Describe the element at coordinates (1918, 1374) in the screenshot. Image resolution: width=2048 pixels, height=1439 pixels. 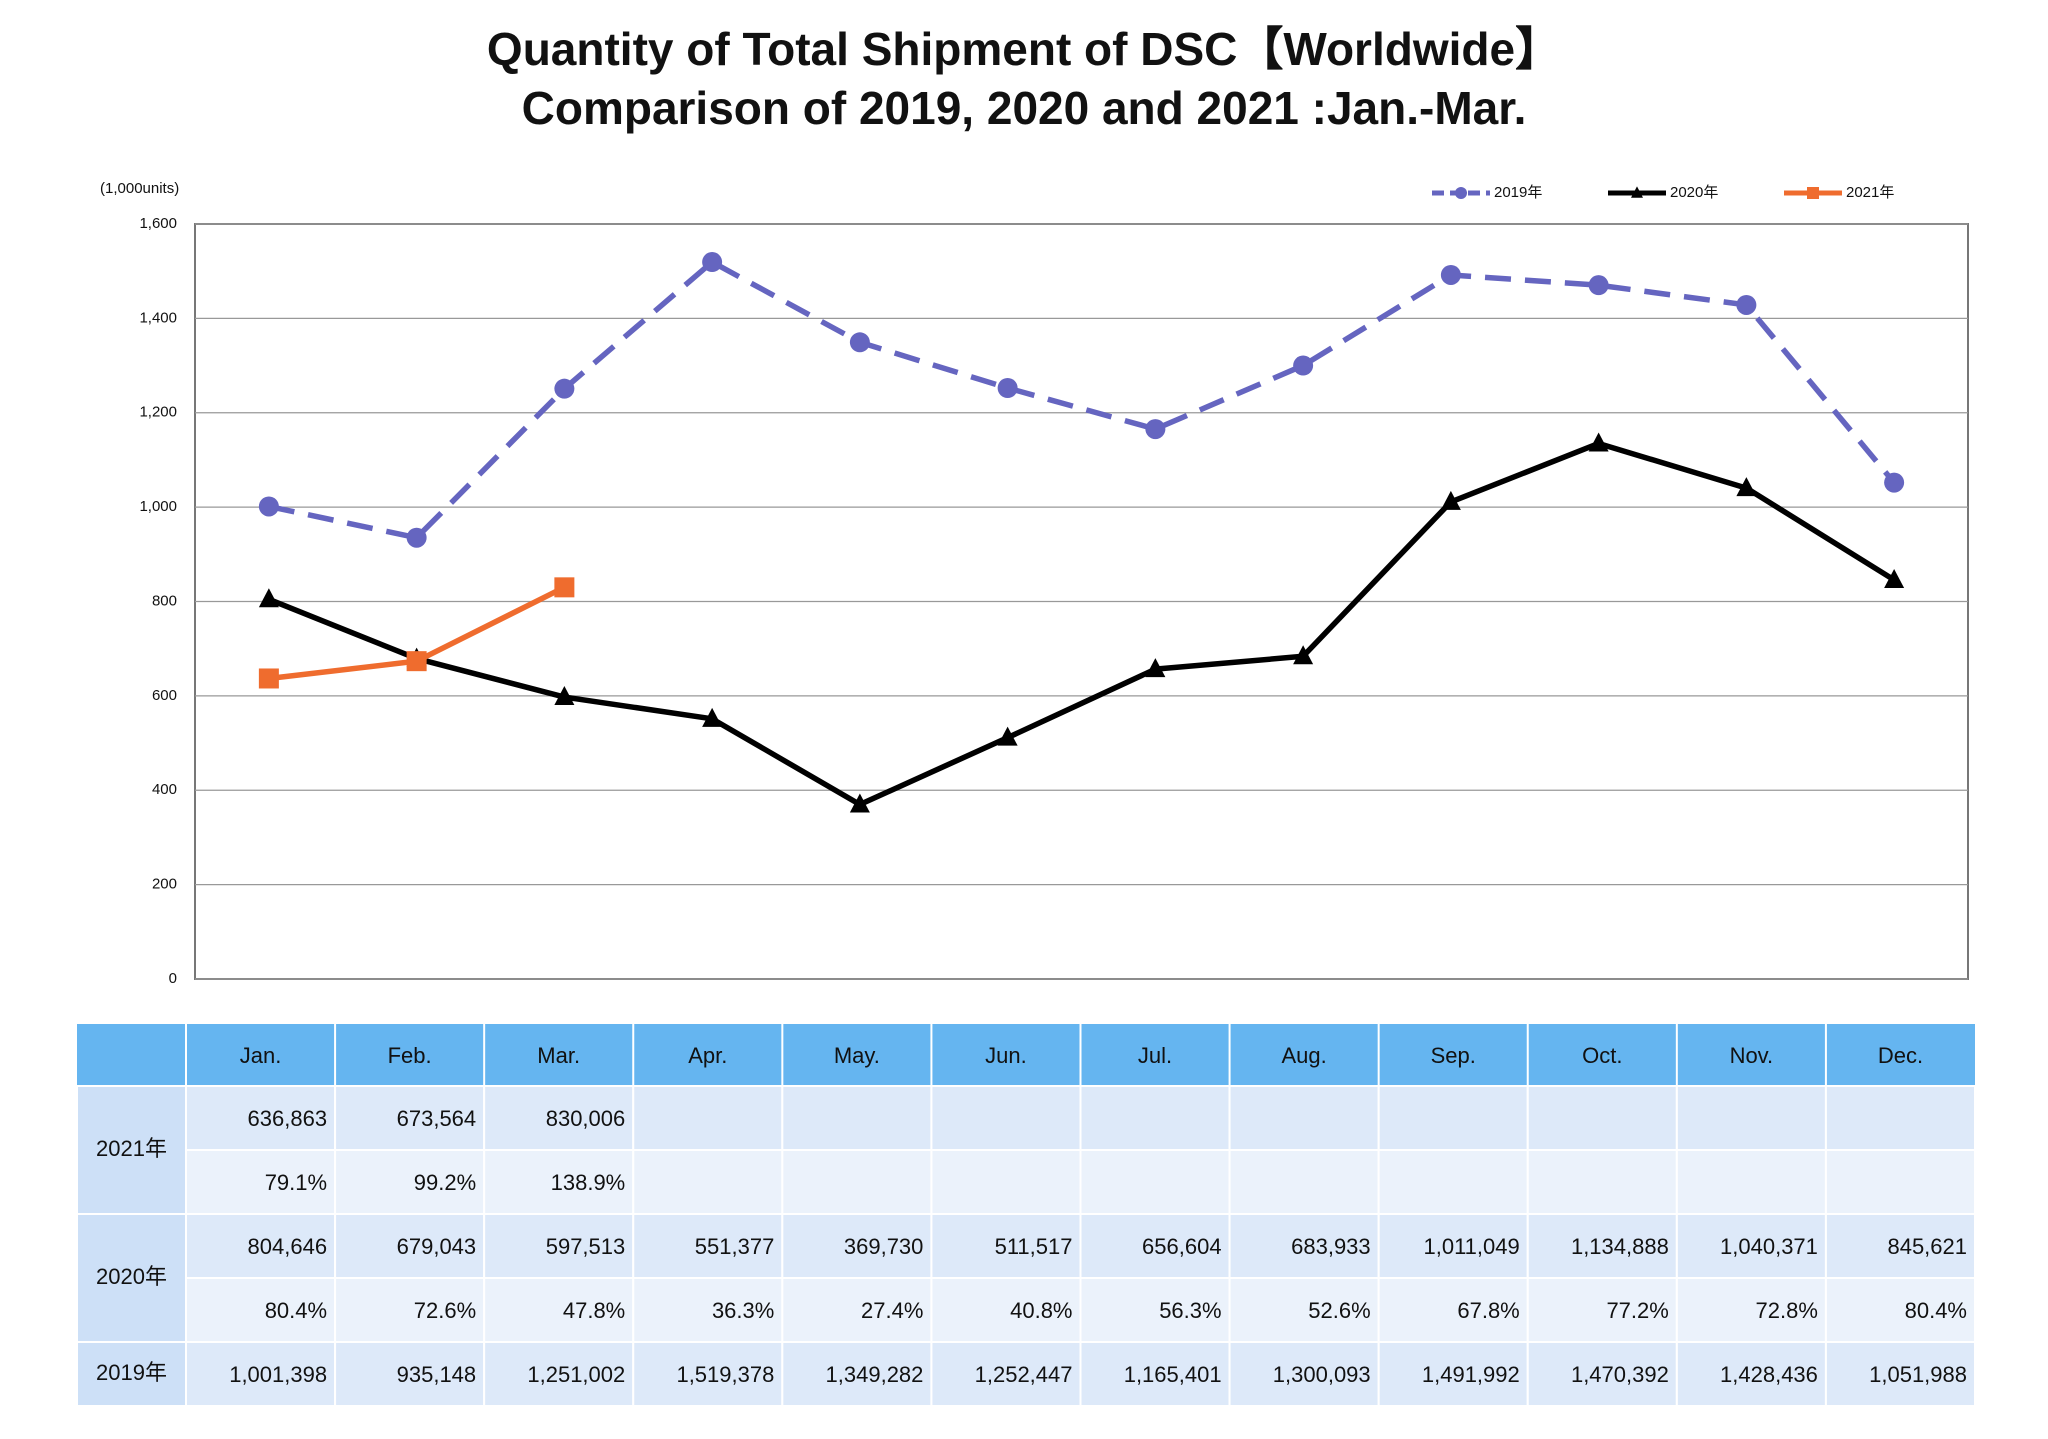
I see `table-cell: 1,051,988` at that location.